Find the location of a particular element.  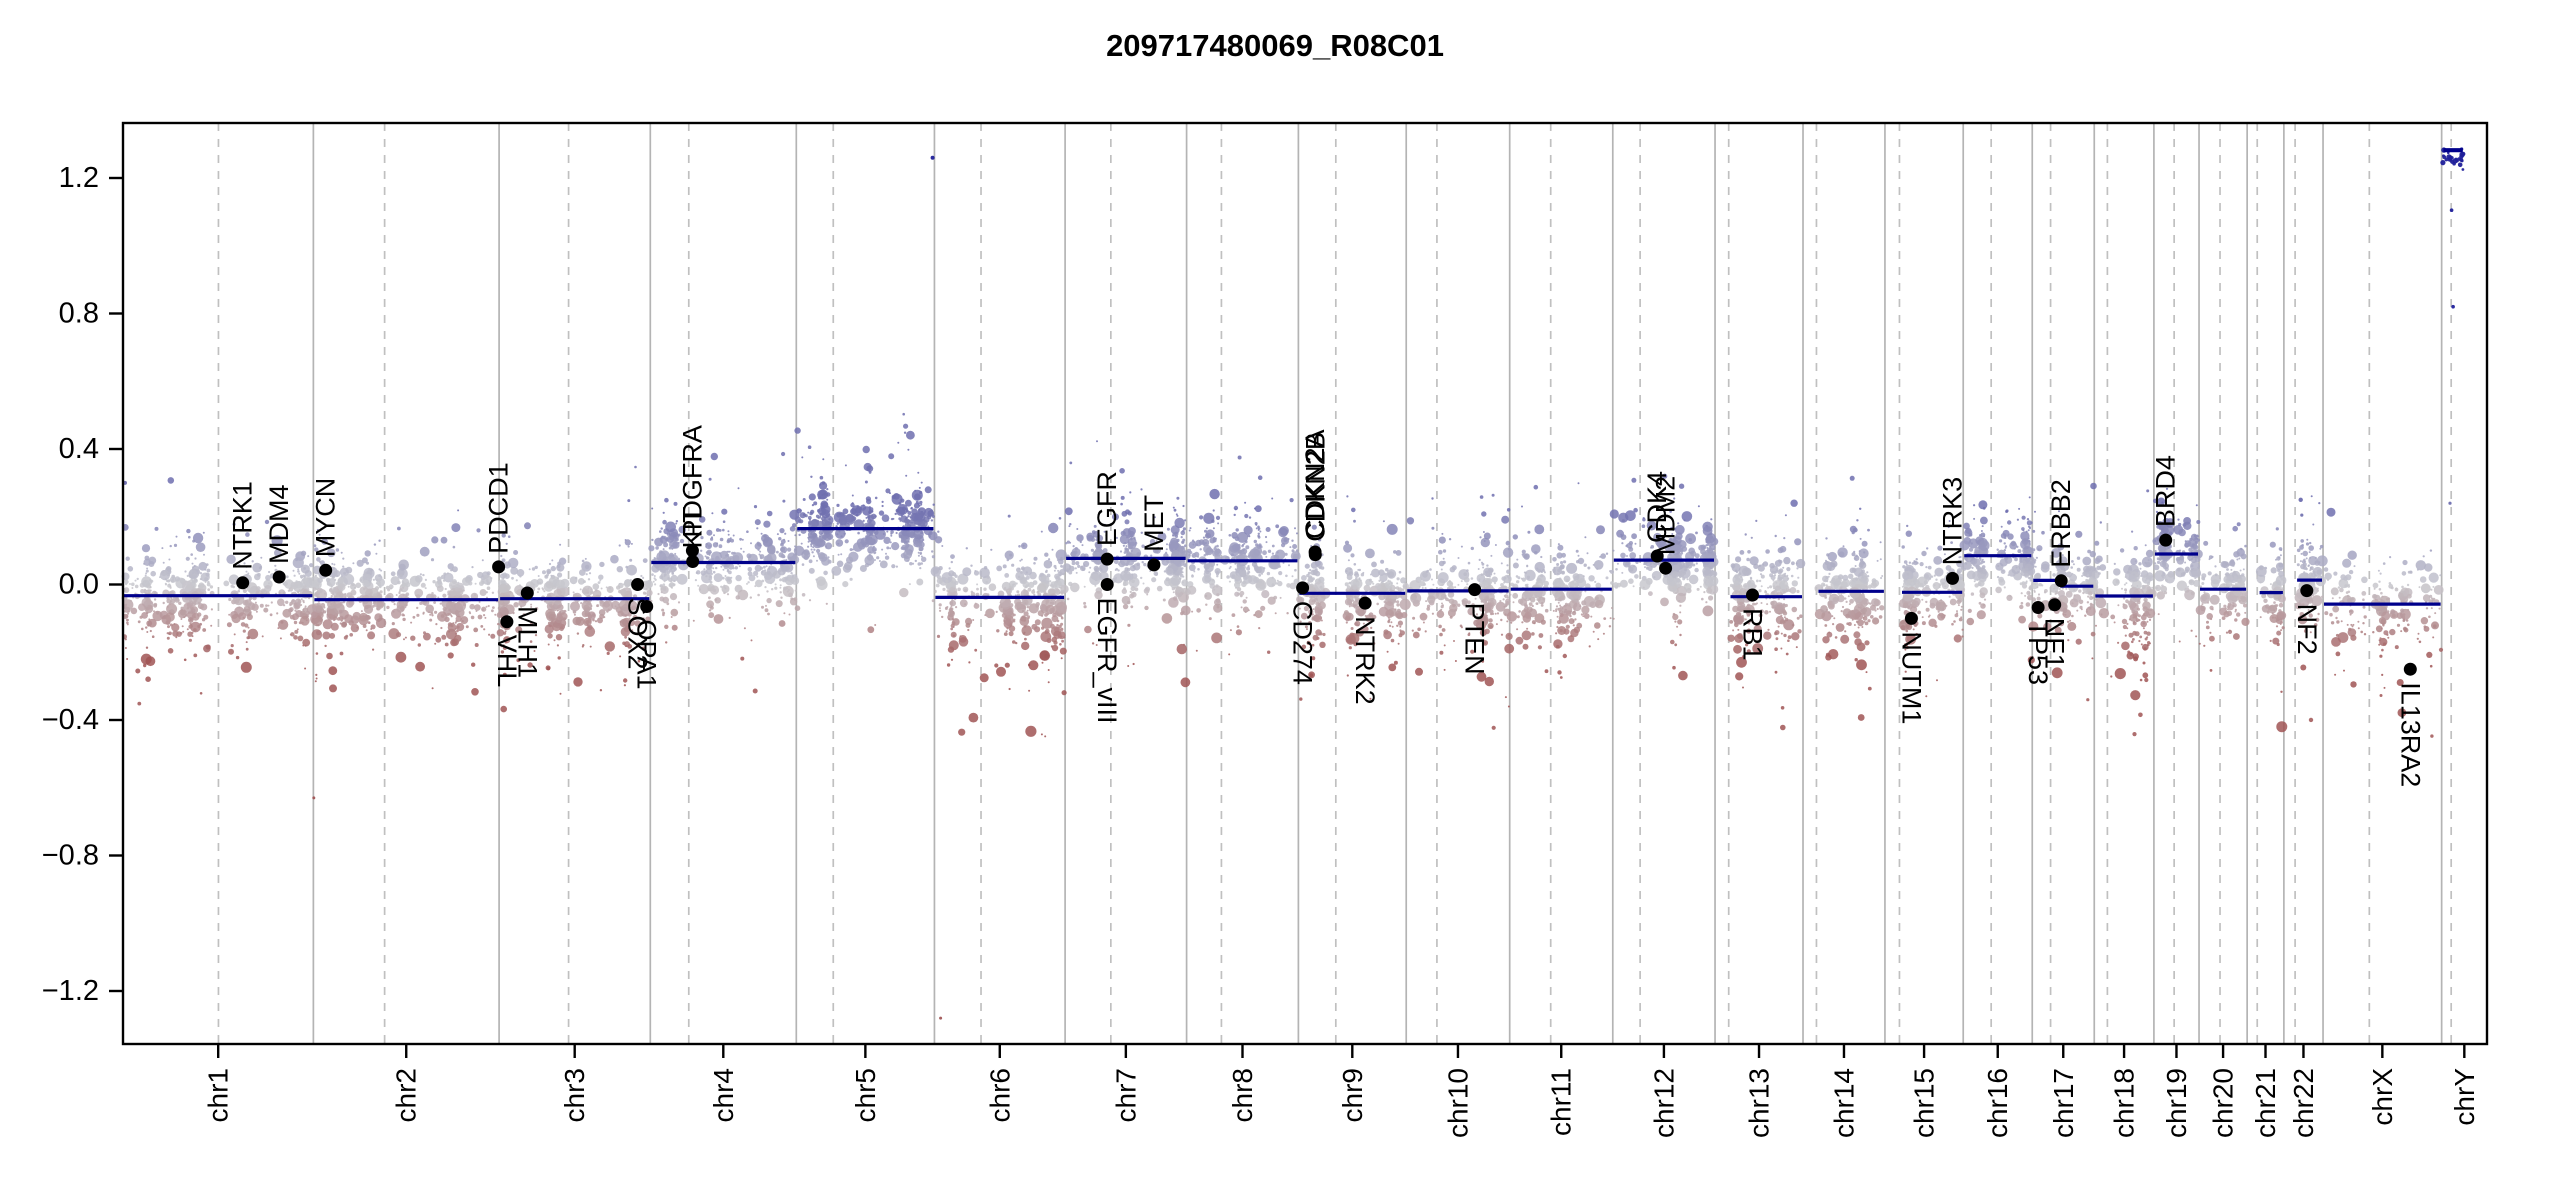

gene-label-RB1: RB1 is located at coordinates (1753, 634).